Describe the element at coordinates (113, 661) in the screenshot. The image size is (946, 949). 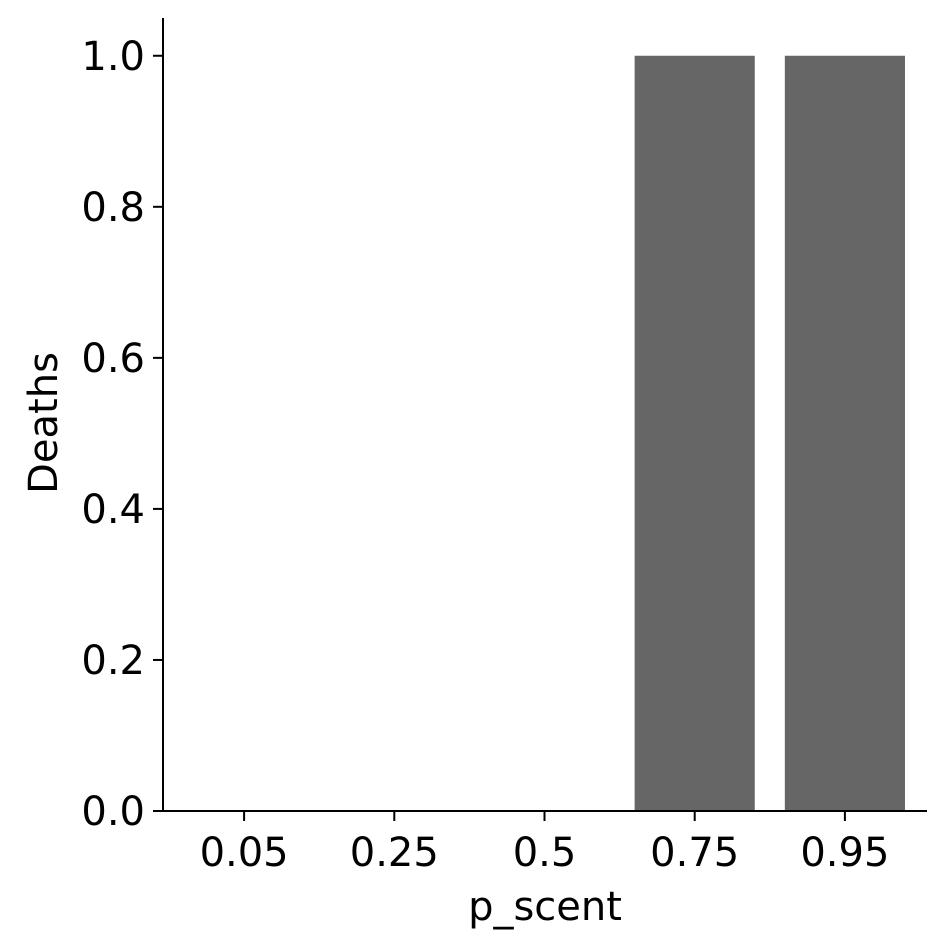
I see `y-tick-label: 0.2` at that location.